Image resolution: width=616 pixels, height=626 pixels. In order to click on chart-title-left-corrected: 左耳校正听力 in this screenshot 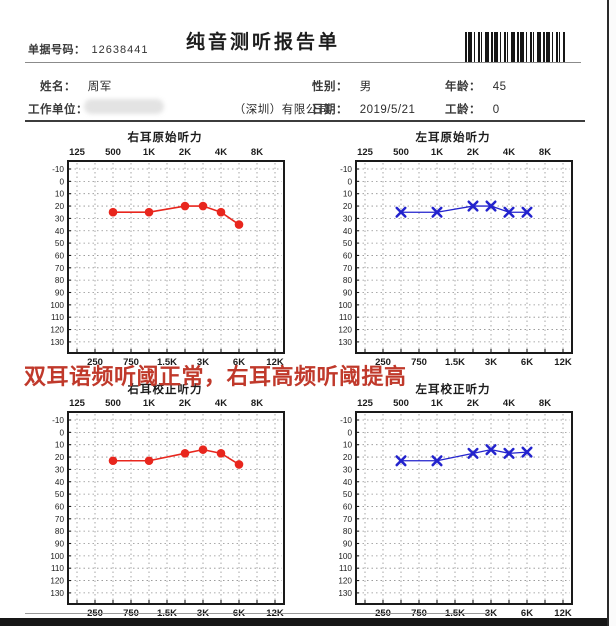, I will do `click(453, 390)`.